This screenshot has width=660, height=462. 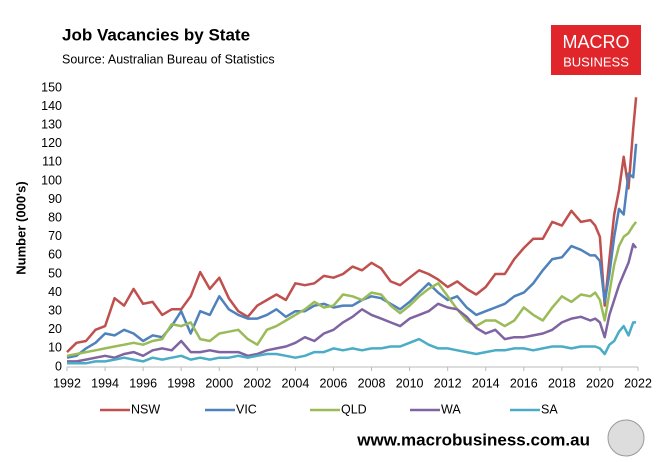 What do you see at coordinates (55, 236) in the screenshot?
I see `y-tick-label: 70` at bounding box center [55, 236].